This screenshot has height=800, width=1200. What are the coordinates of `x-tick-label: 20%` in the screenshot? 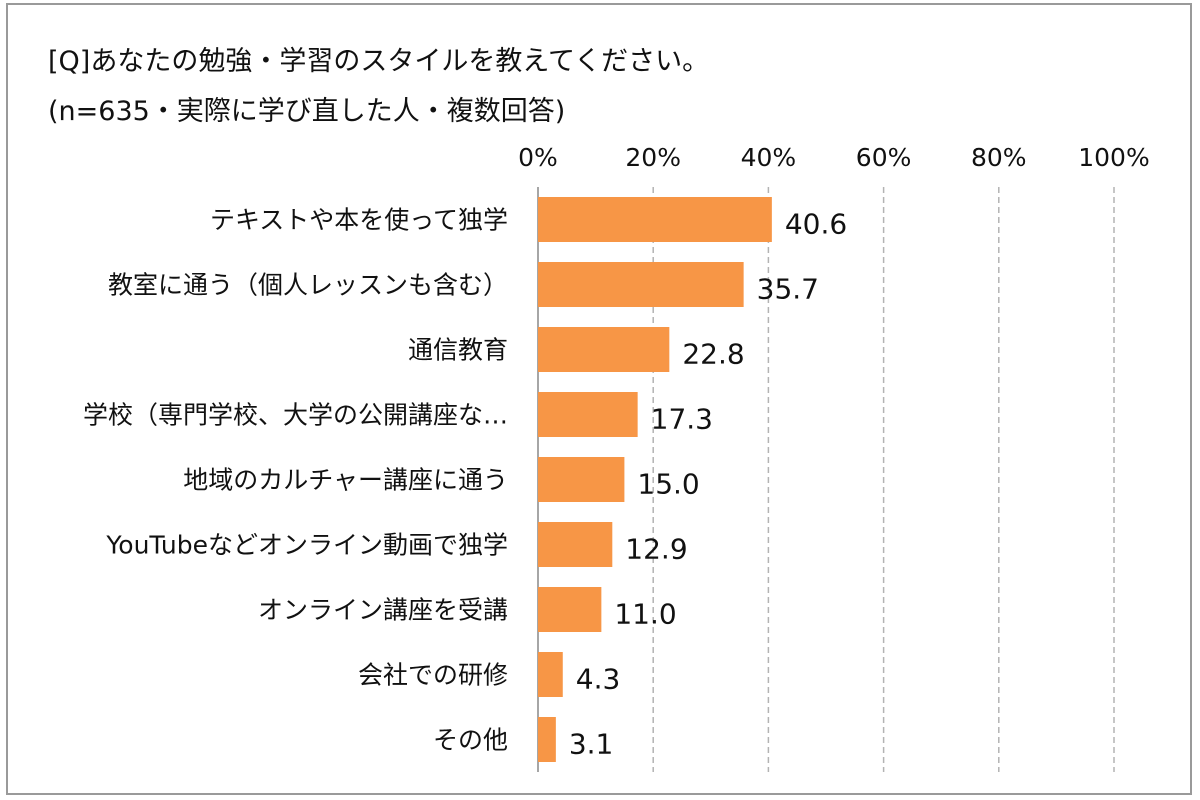 It's located at (653, 157).